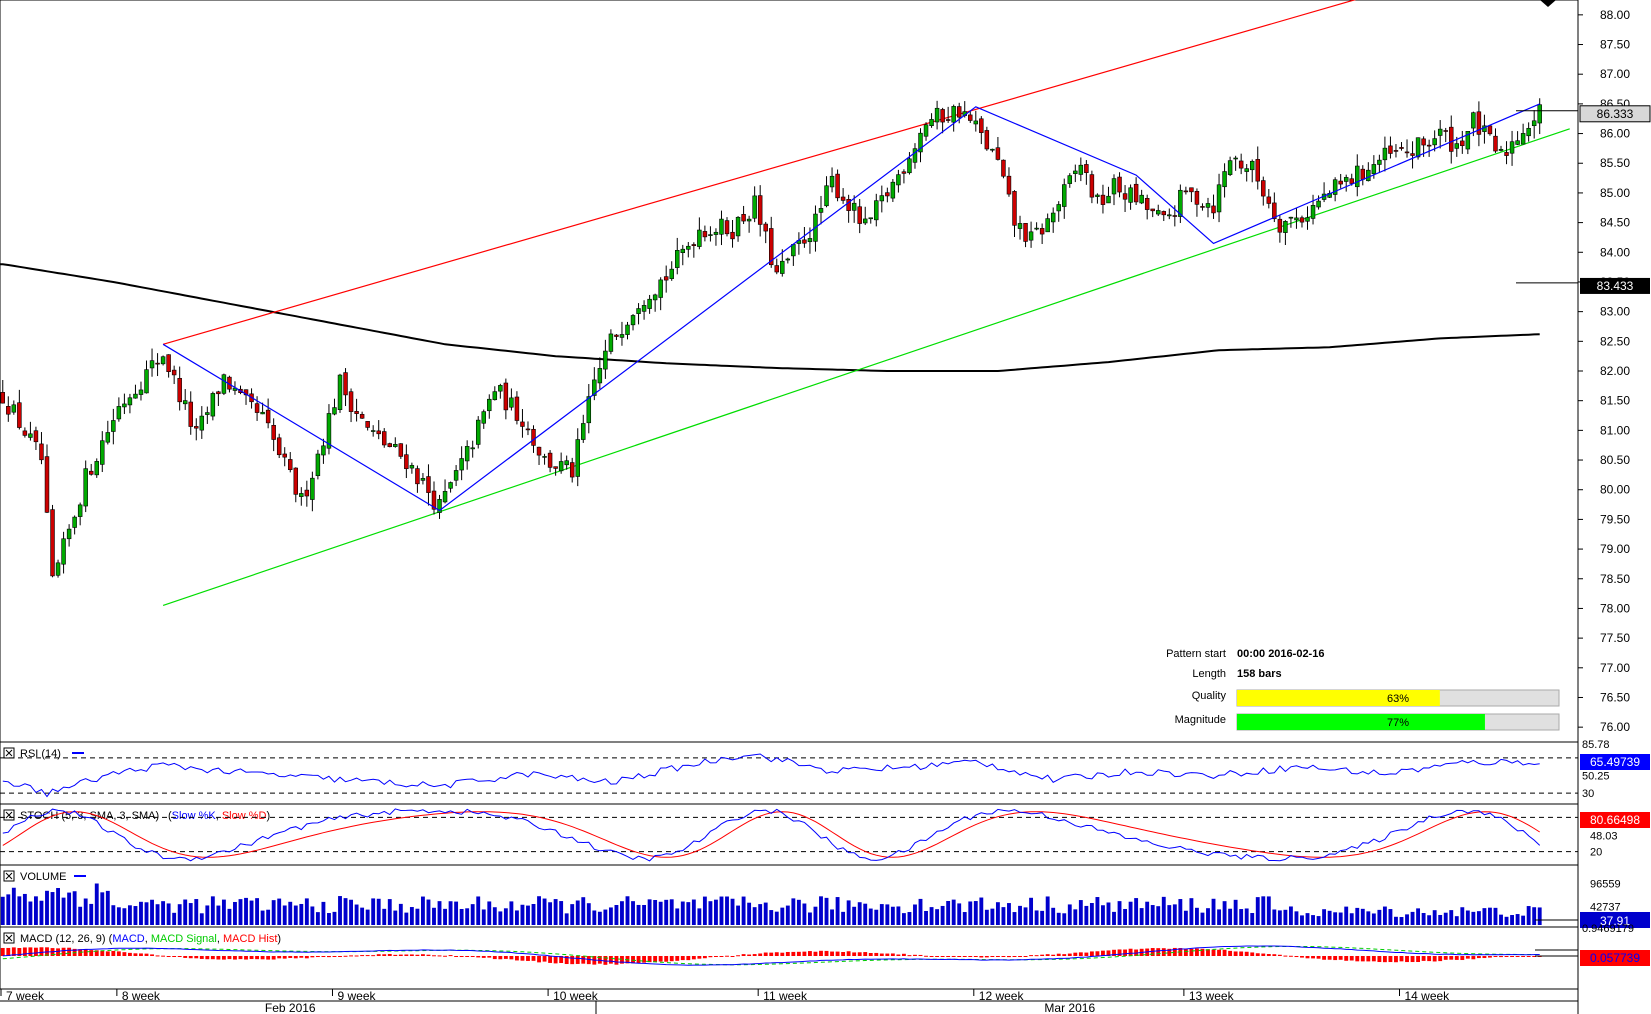  What do you see at coordinates (825, 896) in the screenshot?
I see `volume-panel: VOLUME 96559 42737 37.91` at bounding box center [825, 896].